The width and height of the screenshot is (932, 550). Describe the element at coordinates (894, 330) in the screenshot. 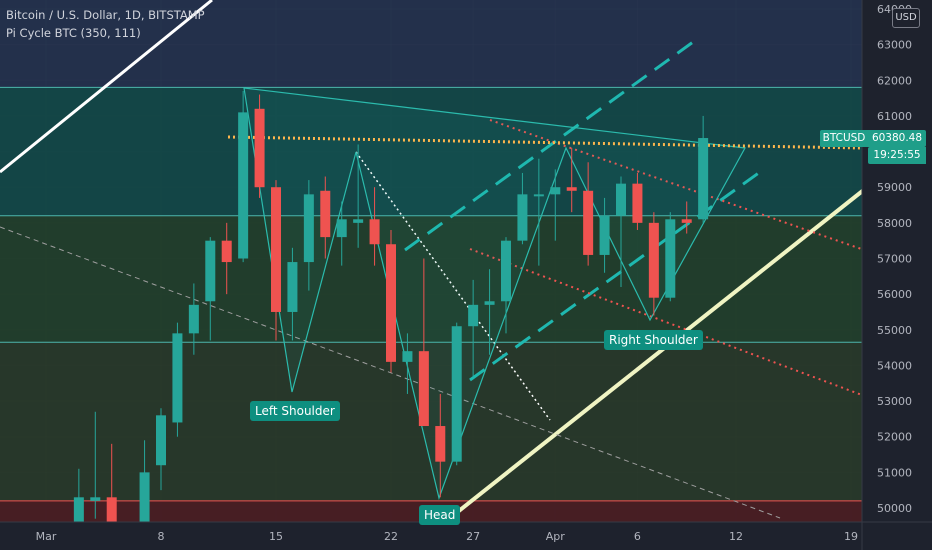

I see `y-tick-label: 55000` at that location.